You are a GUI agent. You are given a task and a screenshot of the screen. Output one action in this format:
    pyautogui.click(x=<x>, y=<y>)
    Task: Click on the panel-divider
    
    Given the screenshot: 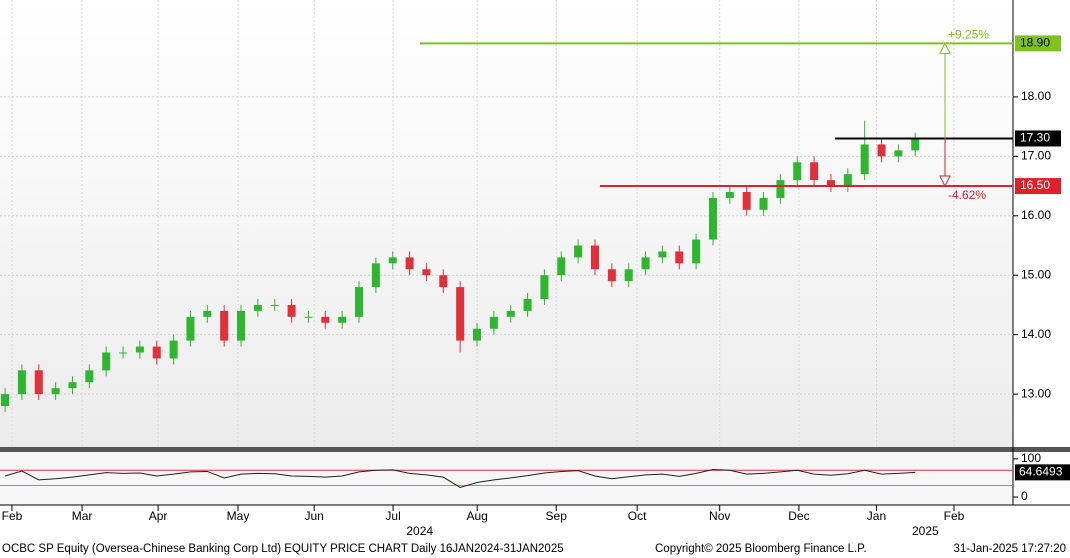 What is the action you would take?
    pyautogui.click(x=535, y=449)
    